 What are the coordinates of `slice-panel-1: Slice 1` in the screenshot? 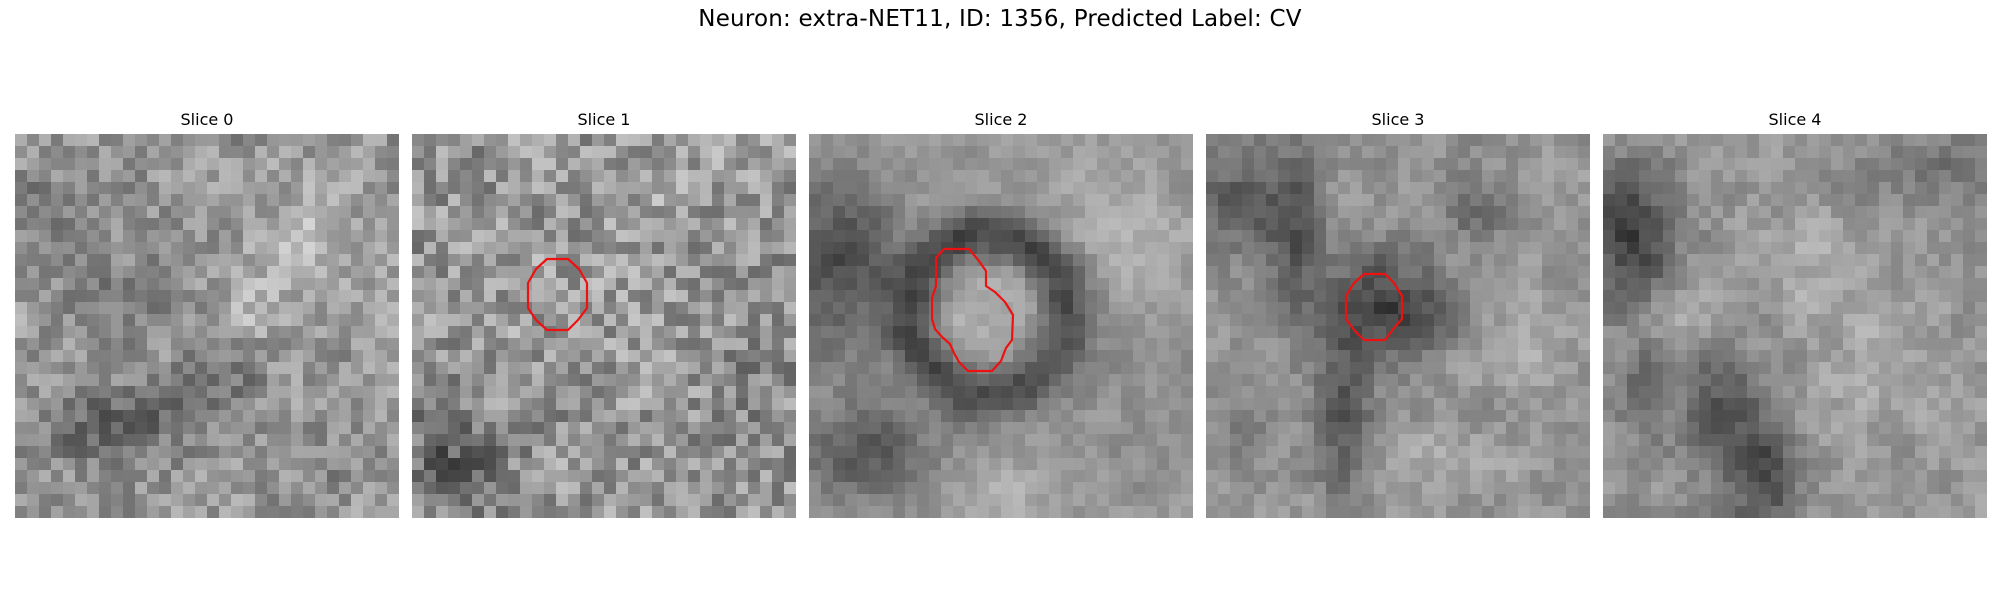 It's located at (604, 313).